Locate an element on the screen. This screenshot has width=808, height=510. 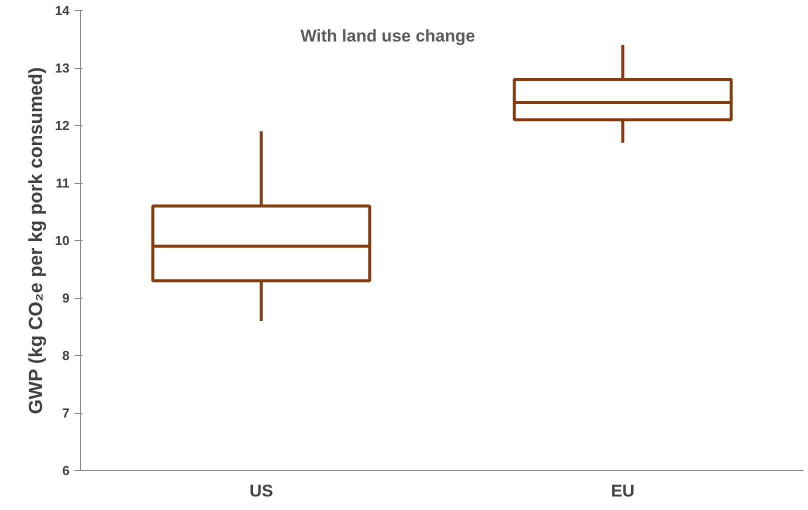
x-tick-label: US is located at coordinates (261, 491).